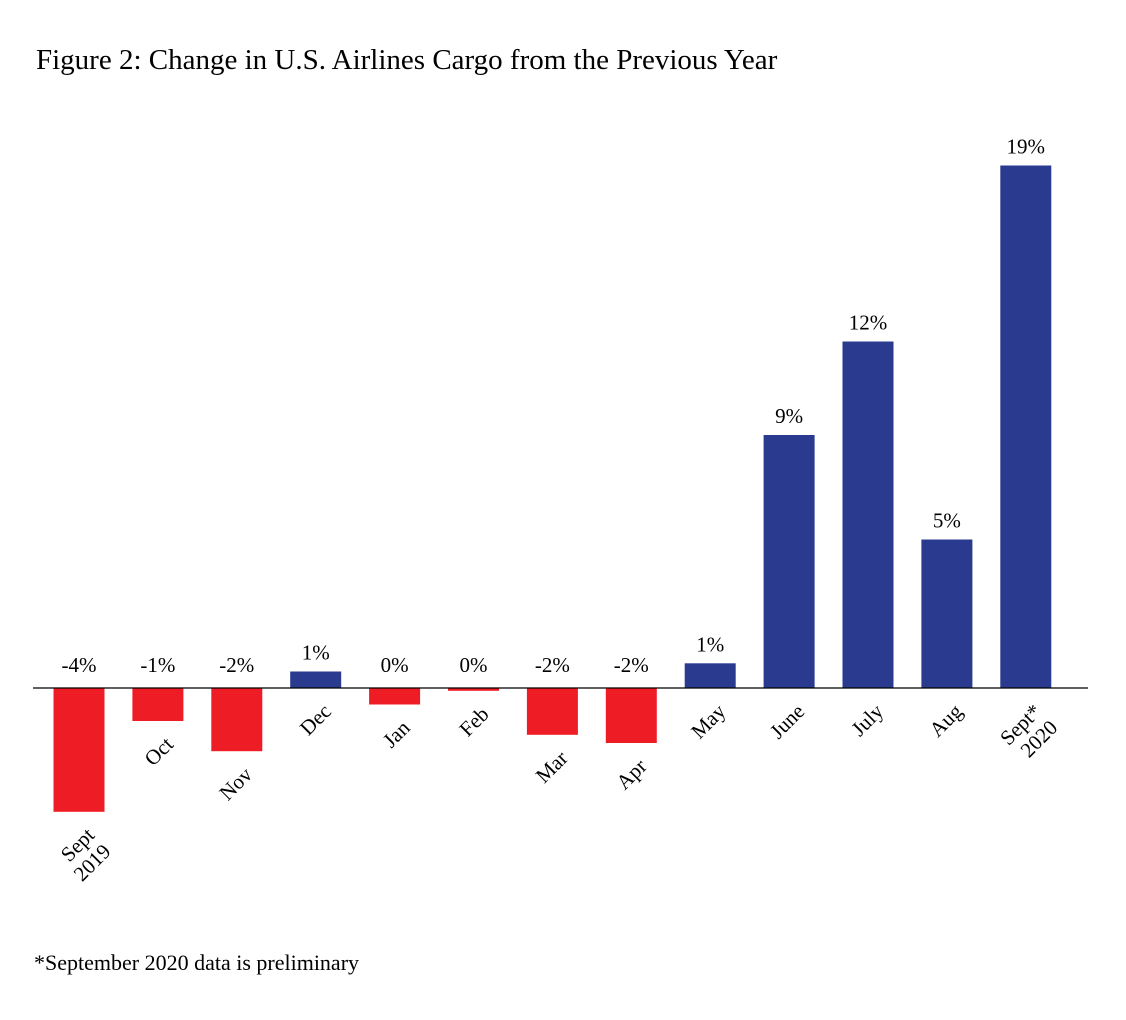 This screenshot has height=1020, width=1126. Describe the element at coordinates (395, 665) in the screenshot. I see `data-label-5: 0%` at that location.